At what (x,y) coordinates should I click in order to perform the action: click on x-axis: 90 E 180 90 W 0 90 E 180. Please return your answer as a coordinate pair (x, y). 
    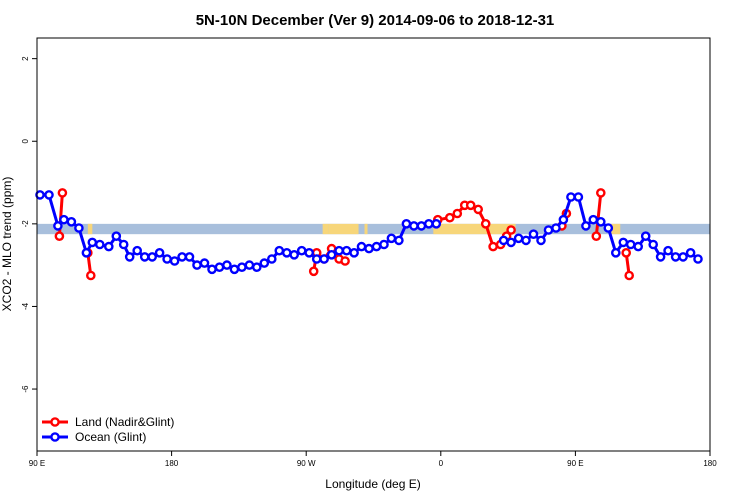
    Looking at the image, I should click on (373, 459).